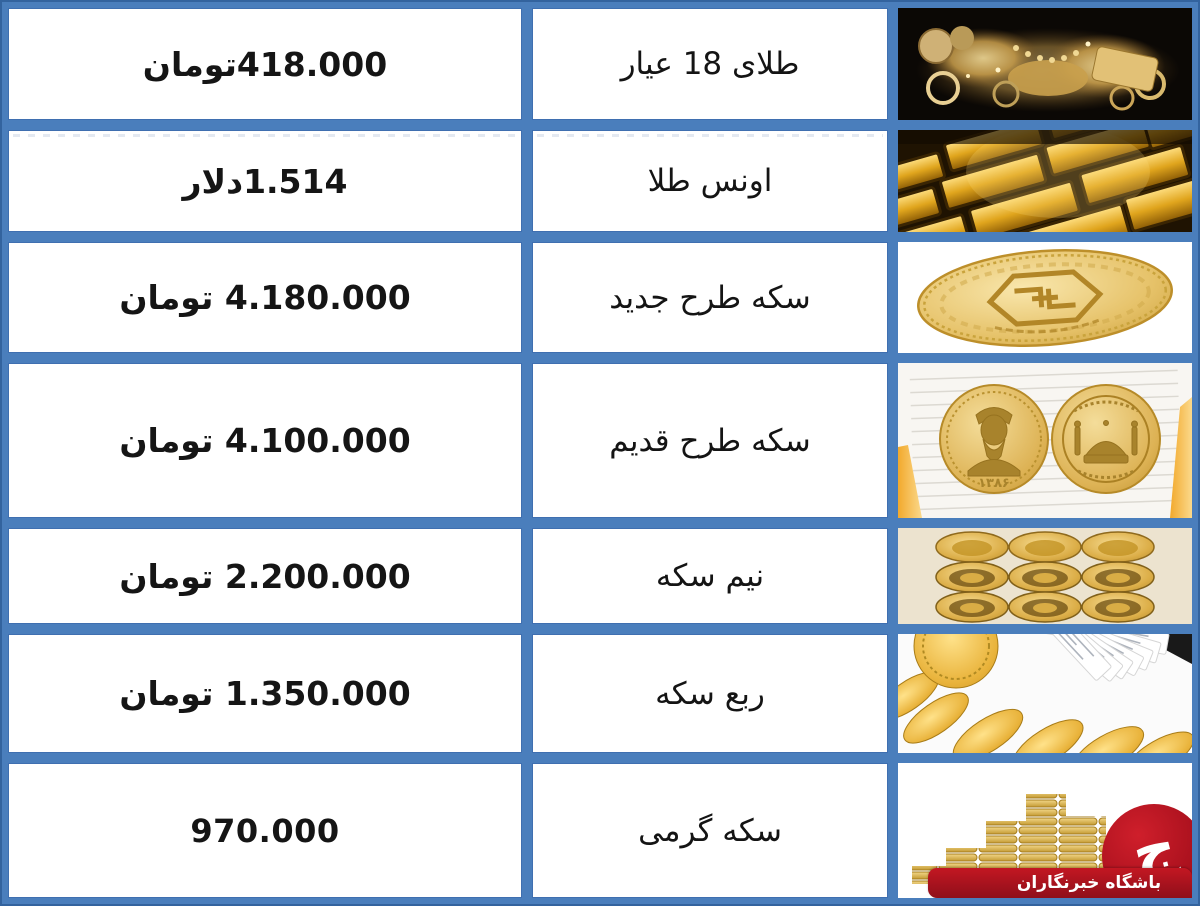 This screenshot has width=1200, height=906. I want to click on item-label: سکه گرمی, so click(710, 830).